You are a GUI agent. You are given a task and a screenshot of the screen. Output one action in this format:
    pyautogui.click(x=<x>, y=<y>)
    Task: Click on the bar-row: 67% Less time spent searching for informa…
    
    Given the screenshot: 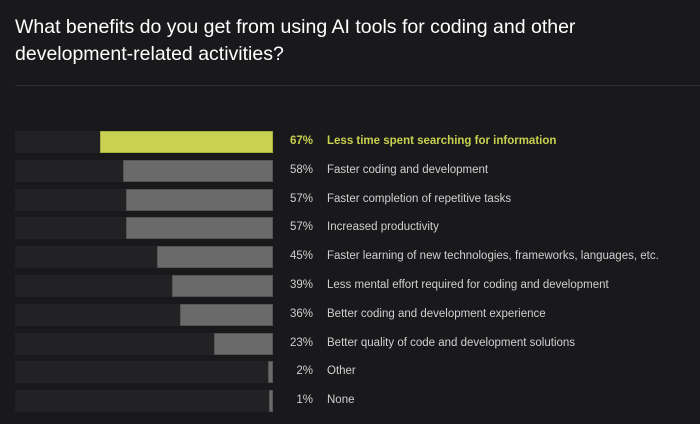 What is the action you would take?
    pyautogui.click(x=350, y=142)
    